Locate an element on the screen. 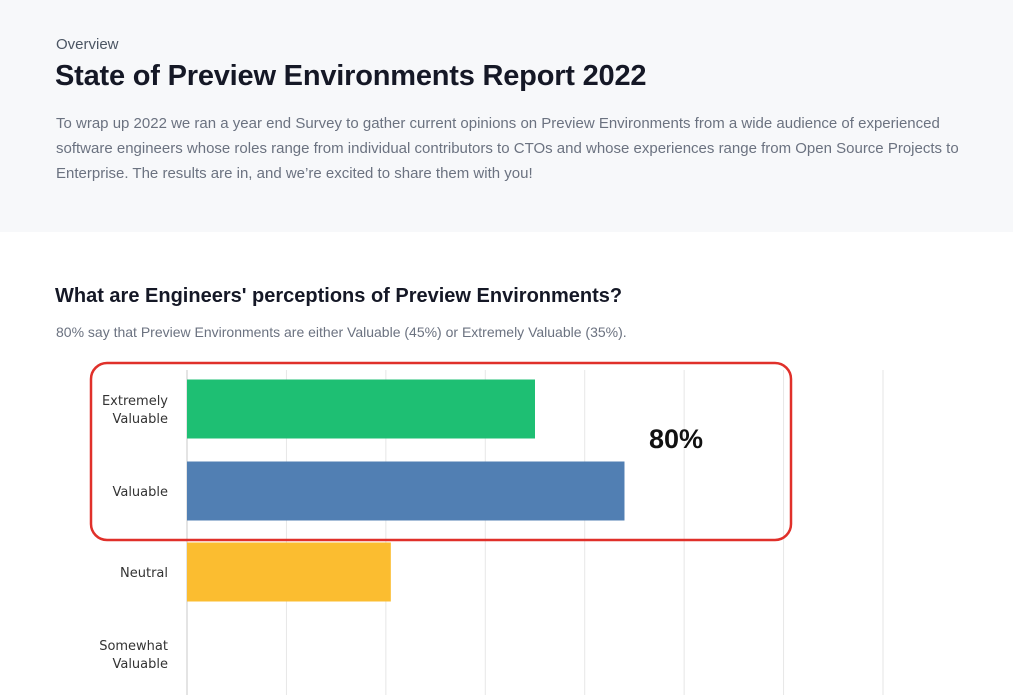 The image size is (1013, 695). eyebrow-label: Overview is located at coordinates (87, 44).